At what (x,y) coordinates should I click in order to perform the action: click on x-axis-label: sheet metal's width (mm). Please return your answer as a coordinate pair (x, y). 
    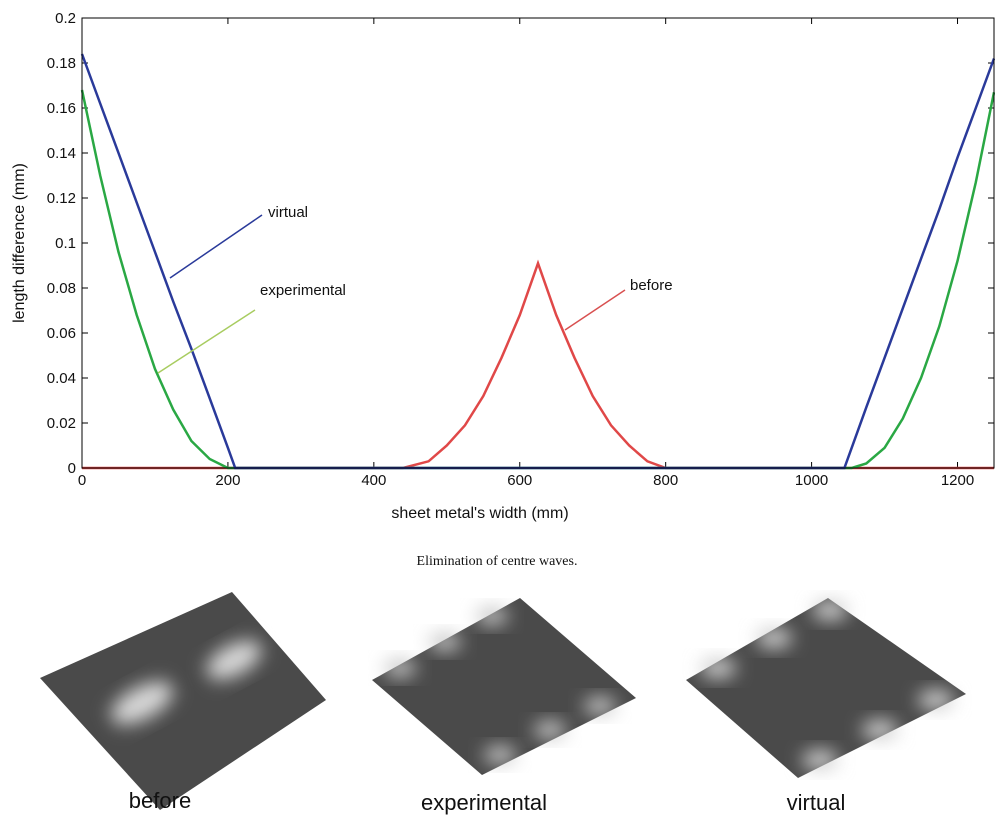
    Looking at the image, I should click on (479, 513).